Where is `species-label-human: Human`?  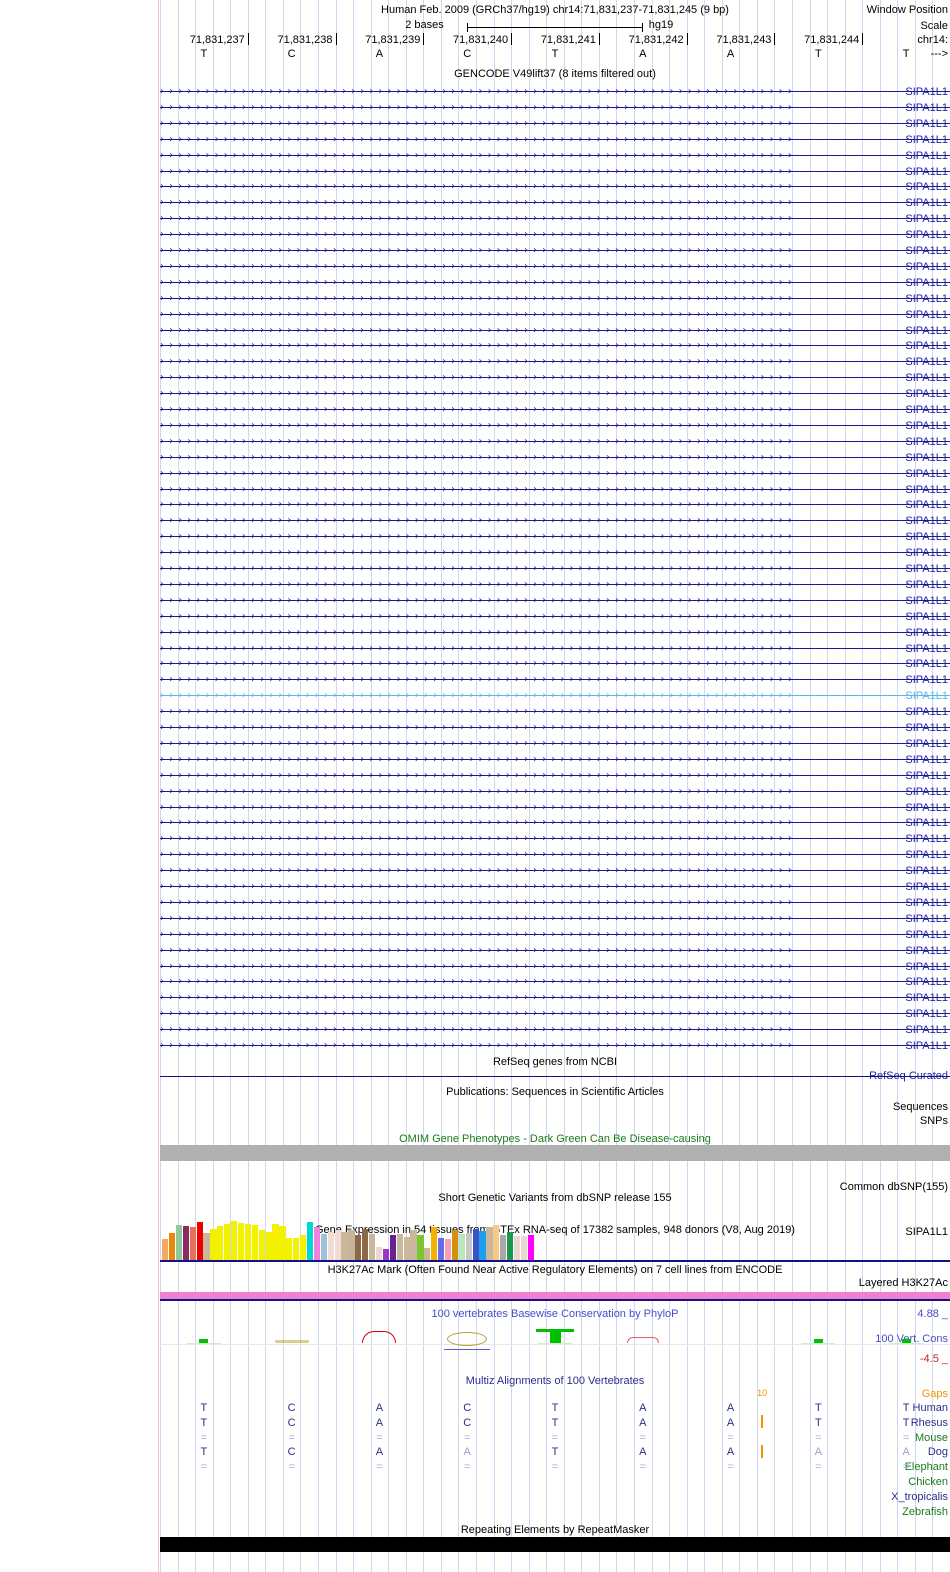 species-label-human: Human is located at coordinates (930, 1408).